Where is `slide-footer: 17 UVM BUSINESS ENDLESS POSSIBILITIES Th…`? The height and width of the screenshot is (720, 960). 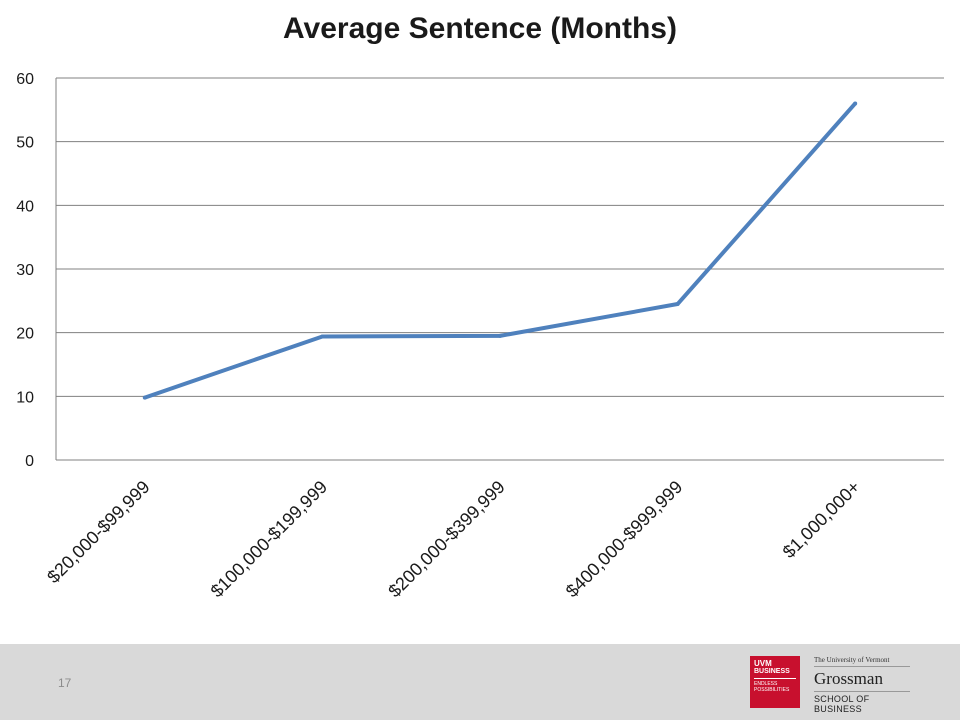
slide-footer: 17 UVM BUSINESS ENDLESS POSSIBILITIES Th… is located at coordinates (480, 682).